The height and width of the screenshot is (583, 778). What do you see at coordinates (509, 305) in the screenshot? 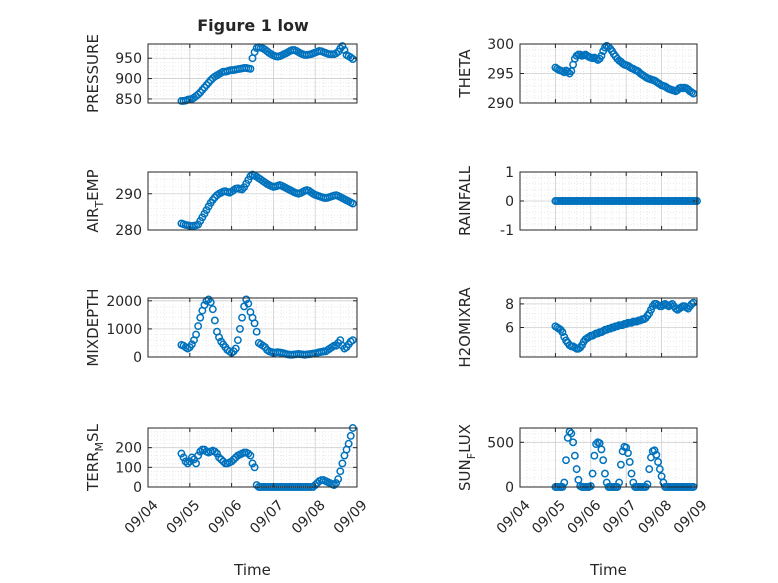
I see `y-tick-label: 8` at bounding box center [509, 305].